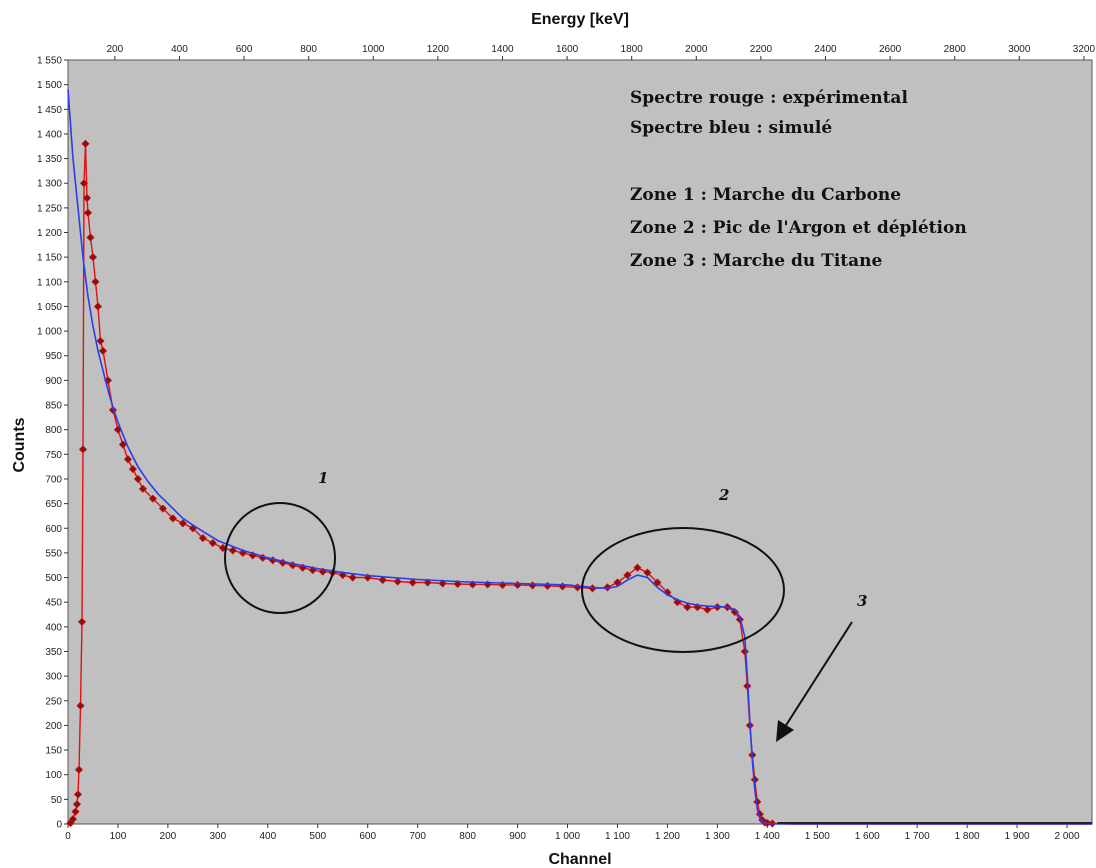 This screenshot has height=868, width=1096. Describe the element at coordinates (53, 726) in the screenshot. I see `y-tick-label: 200` at that location.